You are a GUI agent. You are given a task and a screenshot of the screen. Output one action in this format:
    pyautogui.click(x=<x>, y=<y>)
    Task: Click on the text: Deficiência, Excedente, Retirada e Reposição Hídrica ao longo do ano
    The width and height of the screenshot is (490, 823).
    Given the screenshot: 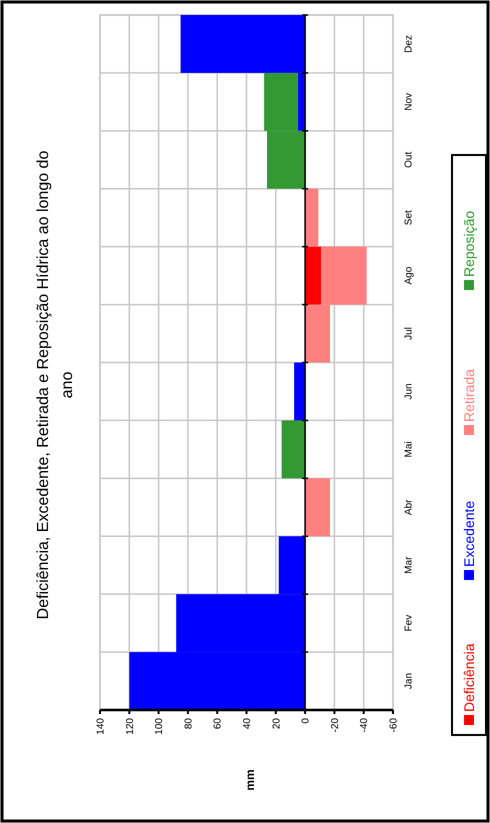 What is the action you would take?
    pyautogui.click(x=55, y=385)
    